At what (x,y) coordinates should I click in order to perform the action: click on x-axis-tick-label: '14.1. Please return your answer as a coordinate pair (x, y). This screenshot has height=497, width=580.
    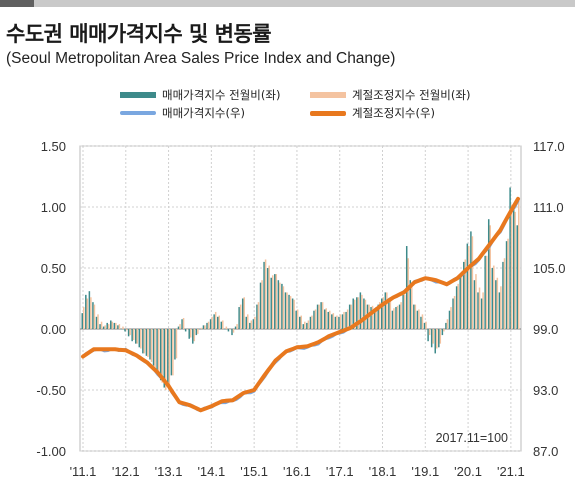
    Looking at the image, I should click on (211, 471).